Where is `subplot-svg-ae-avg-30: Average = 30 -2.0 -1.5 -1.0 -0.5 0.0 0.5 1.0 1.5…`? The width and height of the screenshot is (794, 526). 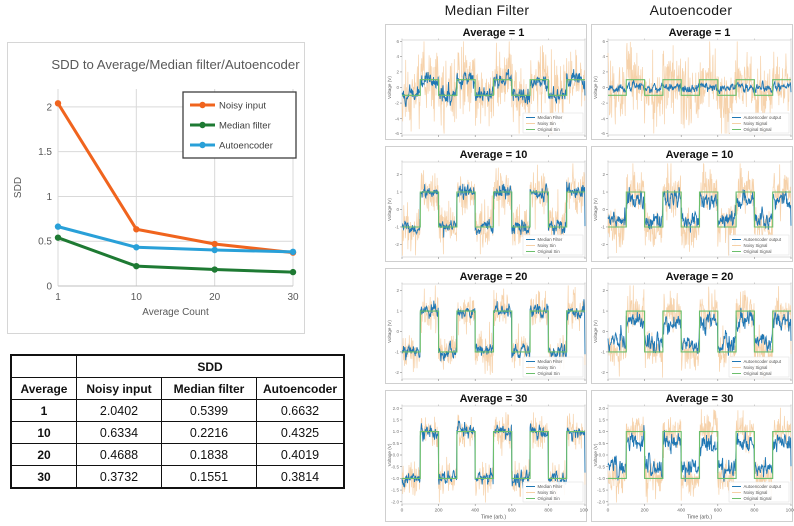 subplot-svg-ae-avg-30: Average = 30 -2.0 -1.5 -1.0 -0.5 0.0 0.5 1.0 1.5… is located at coordinates (693, 457).